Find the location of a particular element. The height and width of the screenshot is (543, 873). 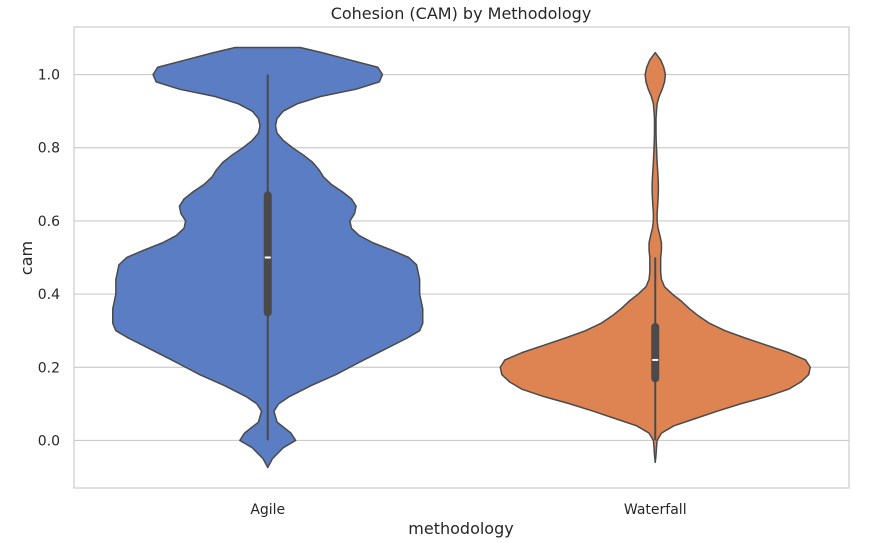

y-tick-label: 0.2 is located at coordinates (49, 368).